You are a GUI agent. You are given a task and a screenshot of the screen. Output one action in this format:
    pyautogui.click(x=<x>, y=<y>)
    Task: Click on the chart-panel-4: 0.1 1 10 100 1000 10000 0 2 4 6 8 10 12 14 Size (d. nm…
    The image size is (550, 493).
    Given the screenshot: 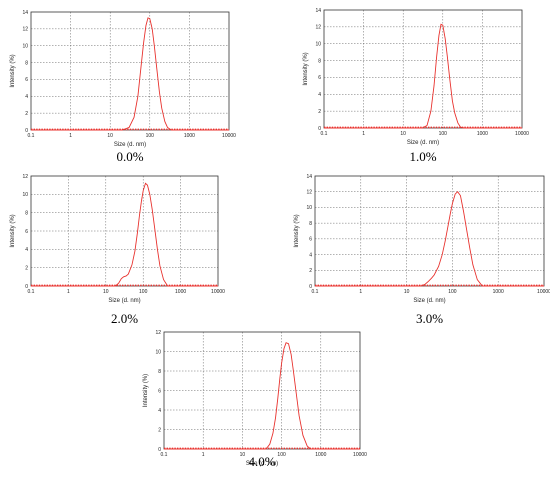 What is the action you would take?
    pyautogui.click(x=422, y=250)
    